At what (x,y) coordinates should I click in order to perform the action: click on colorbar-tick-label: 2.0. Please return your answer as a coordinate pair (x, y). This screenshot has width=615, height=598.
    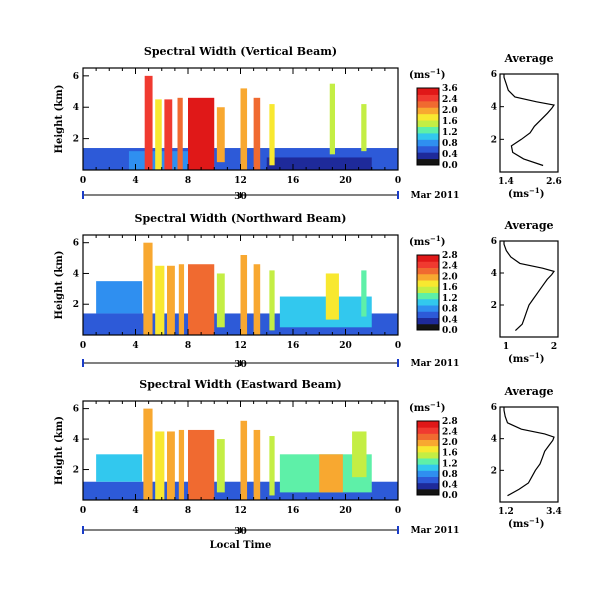
    Looking at the image, I should click on (450, 111).